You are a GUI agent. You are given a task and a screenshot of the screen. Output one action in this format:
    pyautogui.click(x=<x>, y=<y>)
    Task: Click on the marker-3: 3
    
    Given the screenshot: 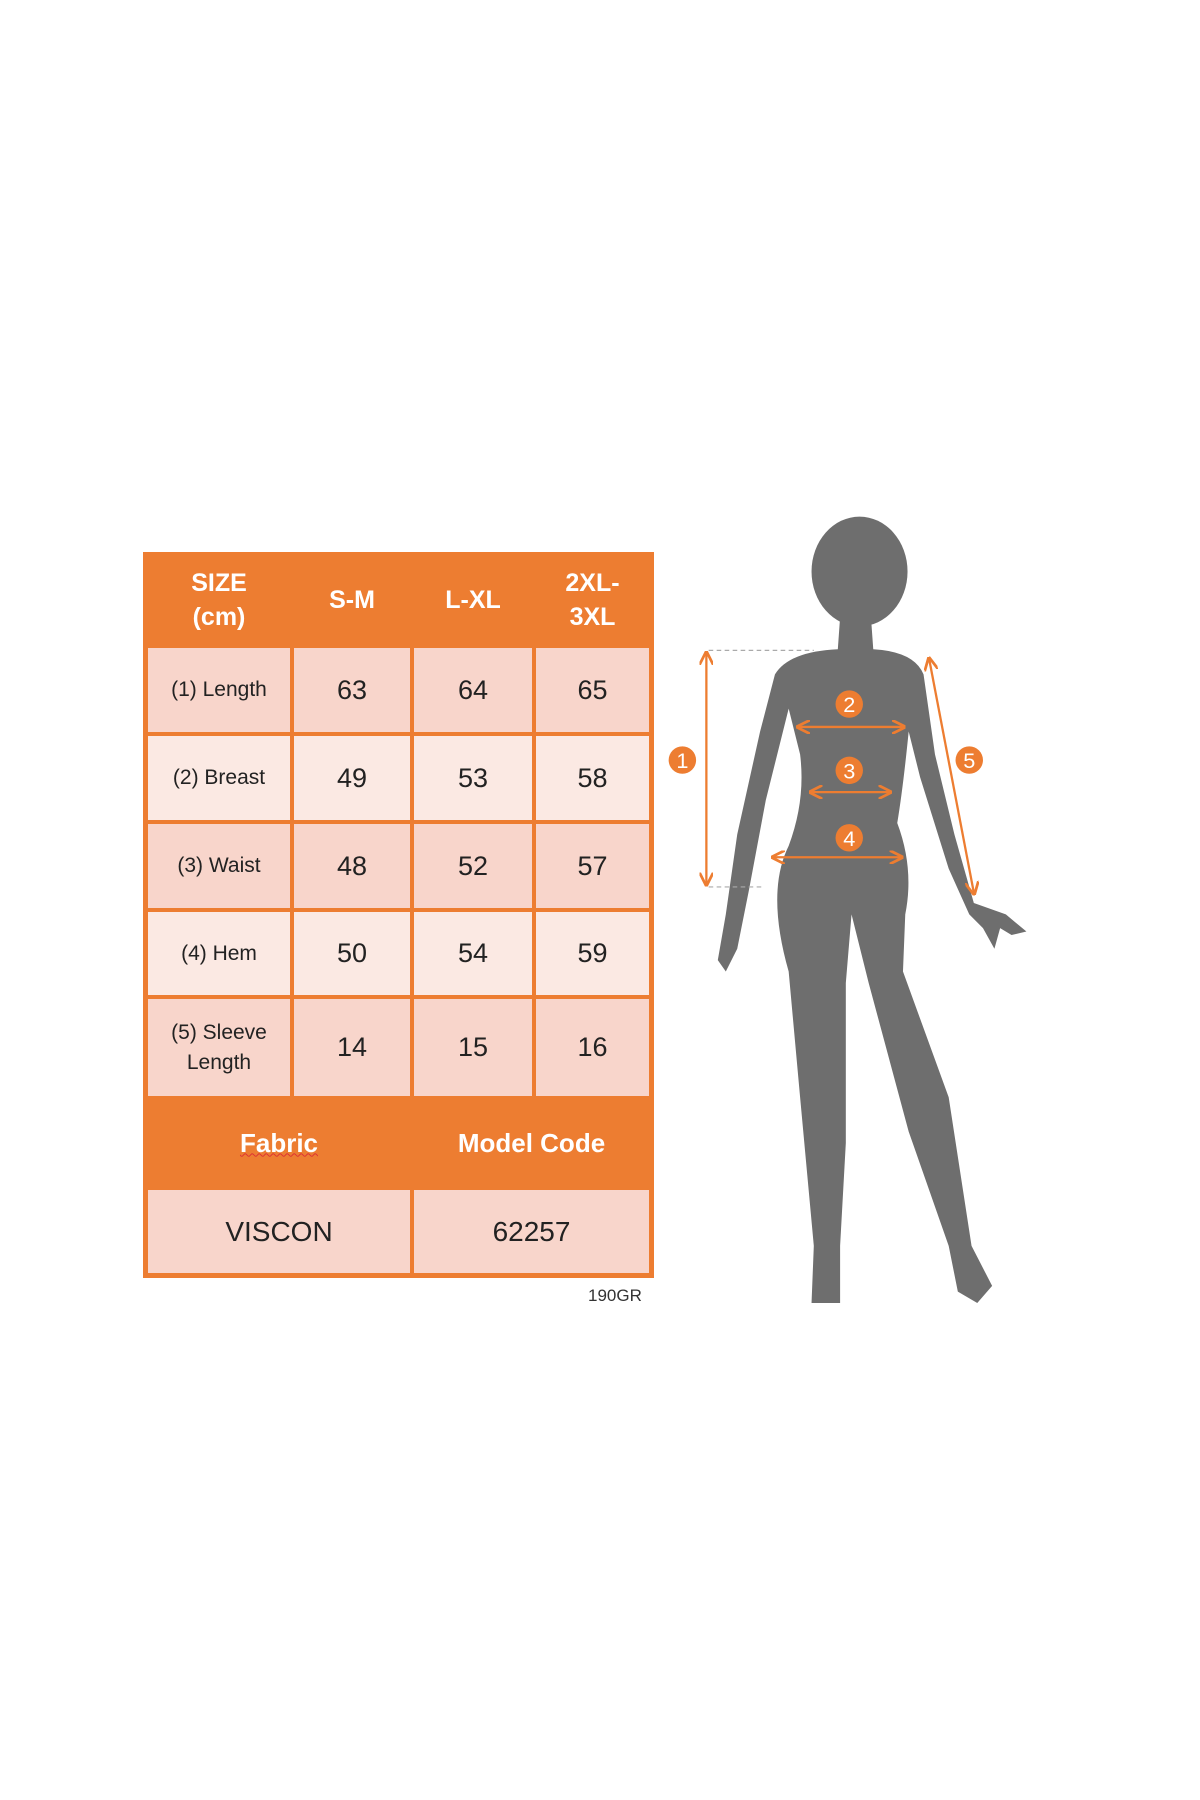 What is the action you would take?
    pyautogui.click(x=849, y=770)
    